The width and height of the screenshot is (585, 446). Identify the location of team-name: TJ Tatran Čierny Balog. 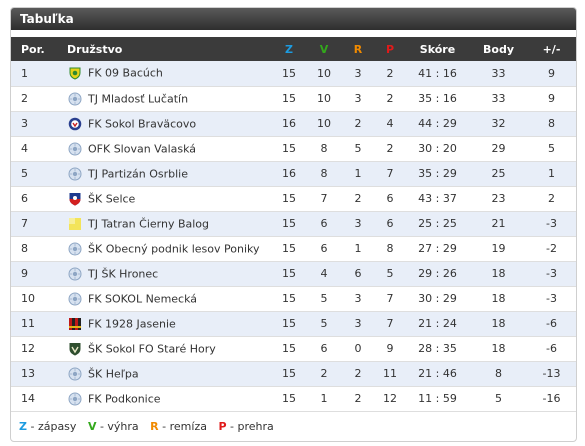
(149, 223).